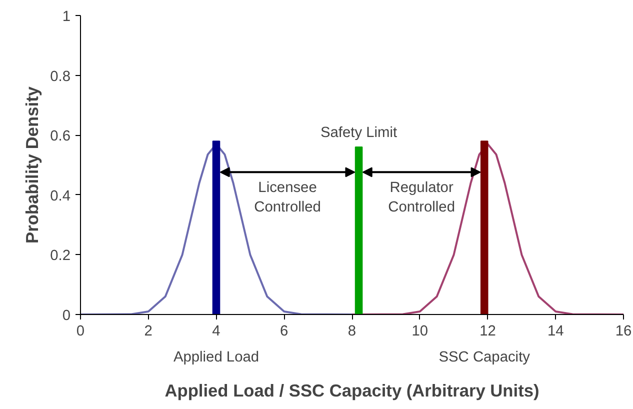 Image resolution: width=633 pixels, height=409 pixels. Describe the element at coordinates (623, 332) in the screenshot. I see `x-tick-label: 16` at that location.